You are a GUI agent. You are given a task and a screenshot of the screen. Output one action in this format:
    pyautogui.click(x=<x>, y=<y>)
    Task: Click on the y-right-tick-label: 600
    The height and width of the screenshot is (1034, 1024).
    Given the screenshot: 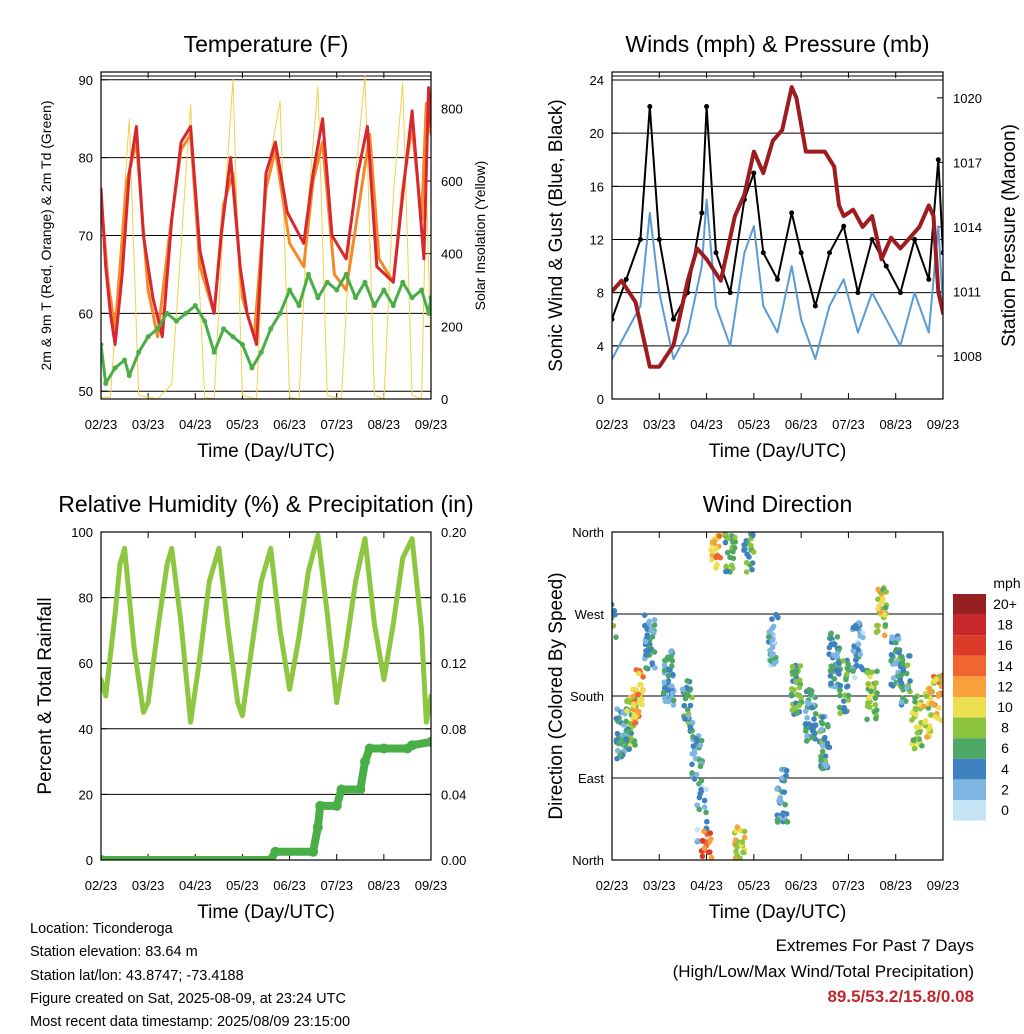 What is the action you would take?
    pyautogui.click(x=452, y=181)
    